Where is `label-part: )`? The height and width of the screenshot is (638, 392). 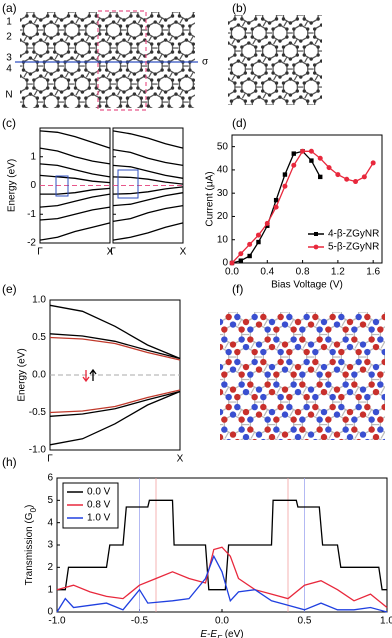 label-part: ) is located at coordinates (29, 506).